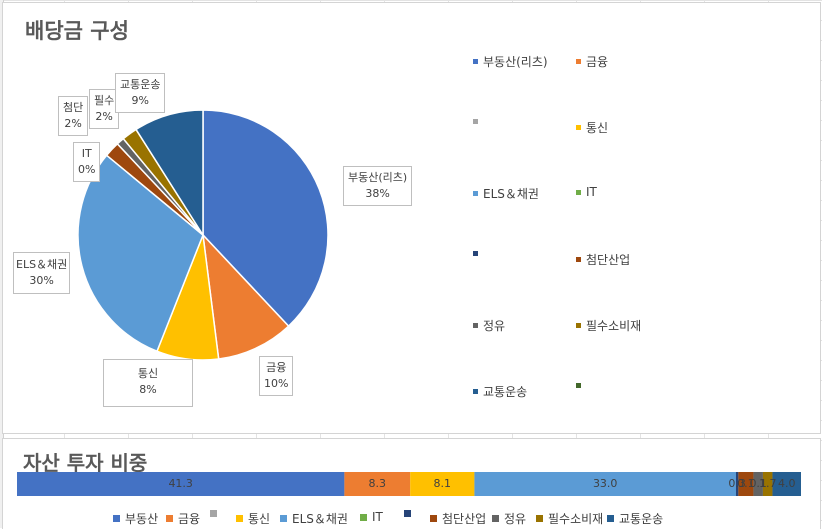  Describe the element at coordinates (377, 193) in the screenshot. I see `pie-data-label-percent: 38%` at that location.